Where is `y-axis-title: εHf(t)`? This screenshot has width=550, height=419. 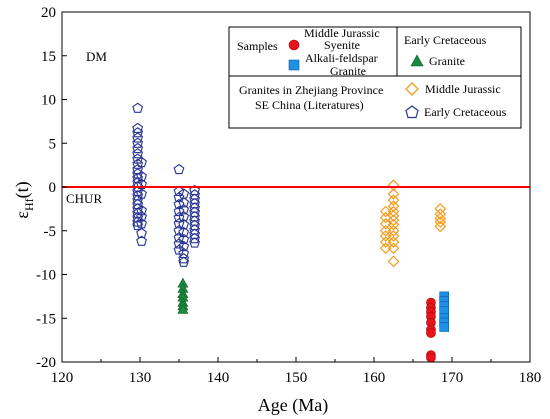 y-axis-title: εHf(t) is located at coordinates (24, 199).